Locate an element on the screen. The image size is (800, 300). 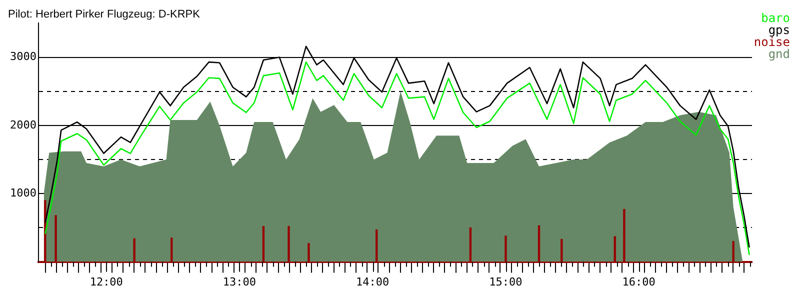
x-tick-label: 12:00 is located at coordinates (106, 281).